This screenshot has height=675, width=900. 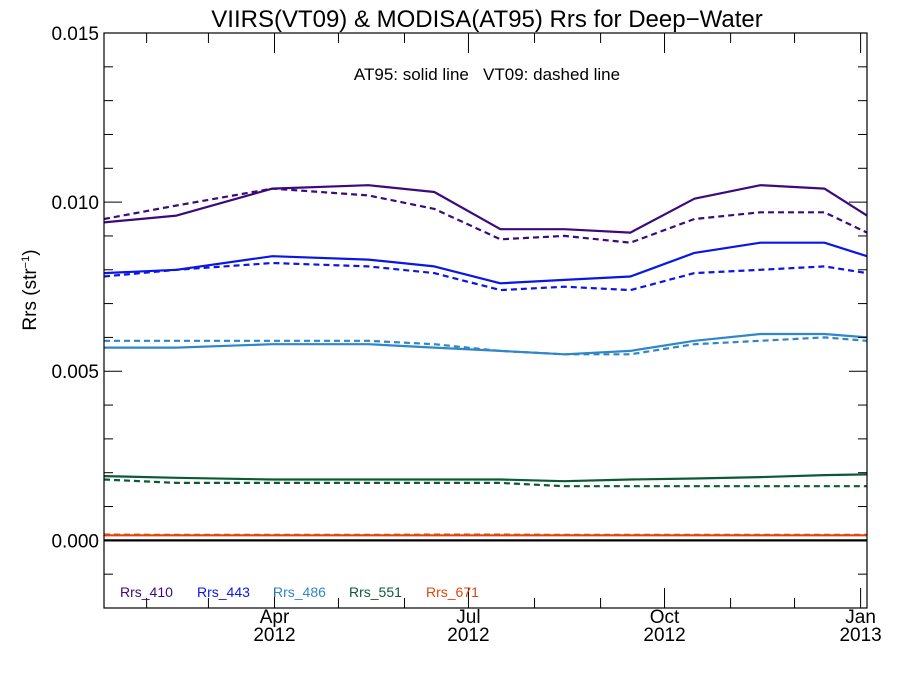 I want to click on series-rrs_551-at95, so click(x=485, y=478).